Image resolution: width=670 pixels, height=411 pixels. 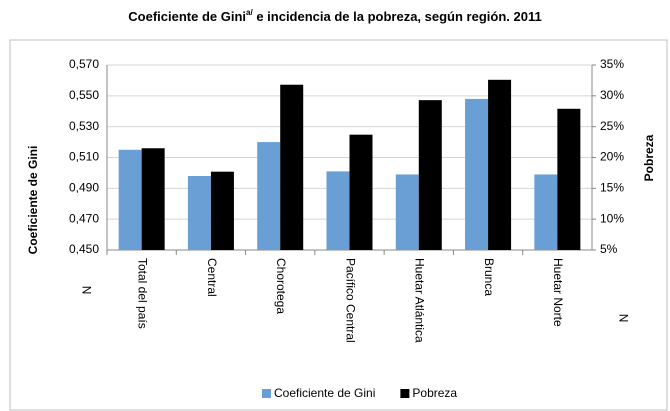 I want to click on y-tick-label: 0,450, so click(x=84, y=249).